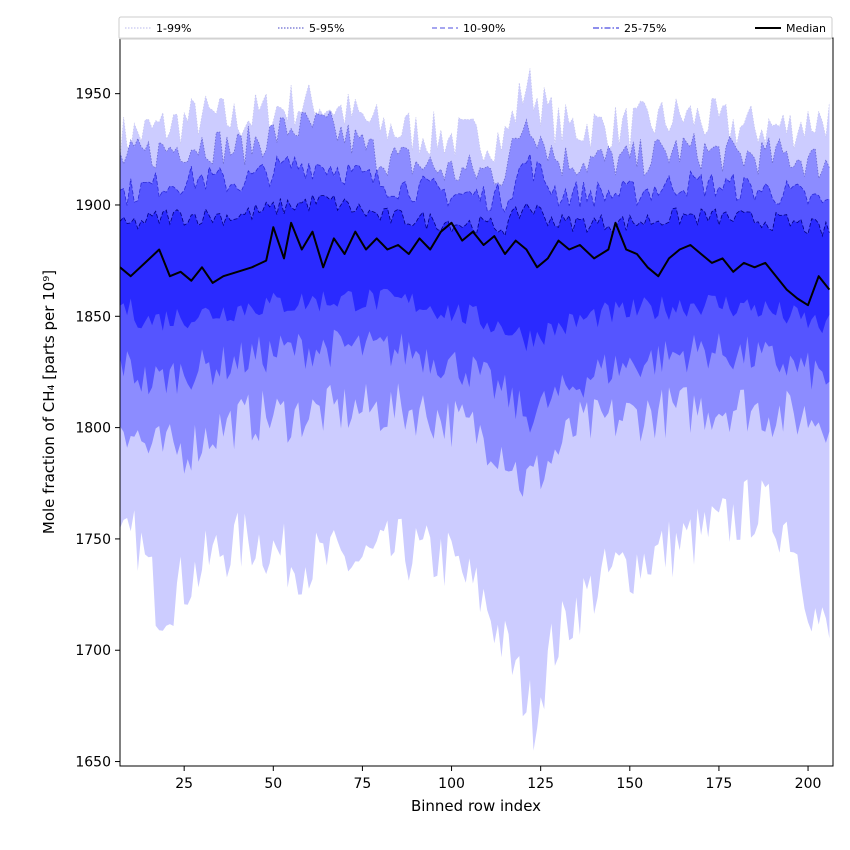  Describe the element at coordinates (93, 429) in the screenshot. I see `y-tick-label: 1800` at that location.